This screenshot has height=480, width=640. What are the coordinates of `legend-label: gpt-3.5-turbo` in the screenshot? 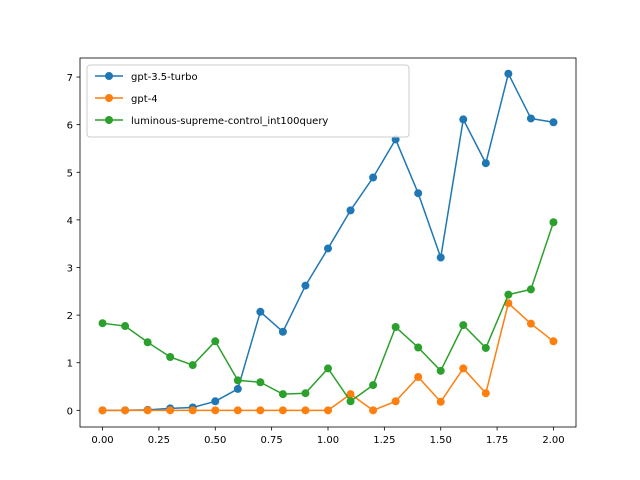 It's located at (164, 77).